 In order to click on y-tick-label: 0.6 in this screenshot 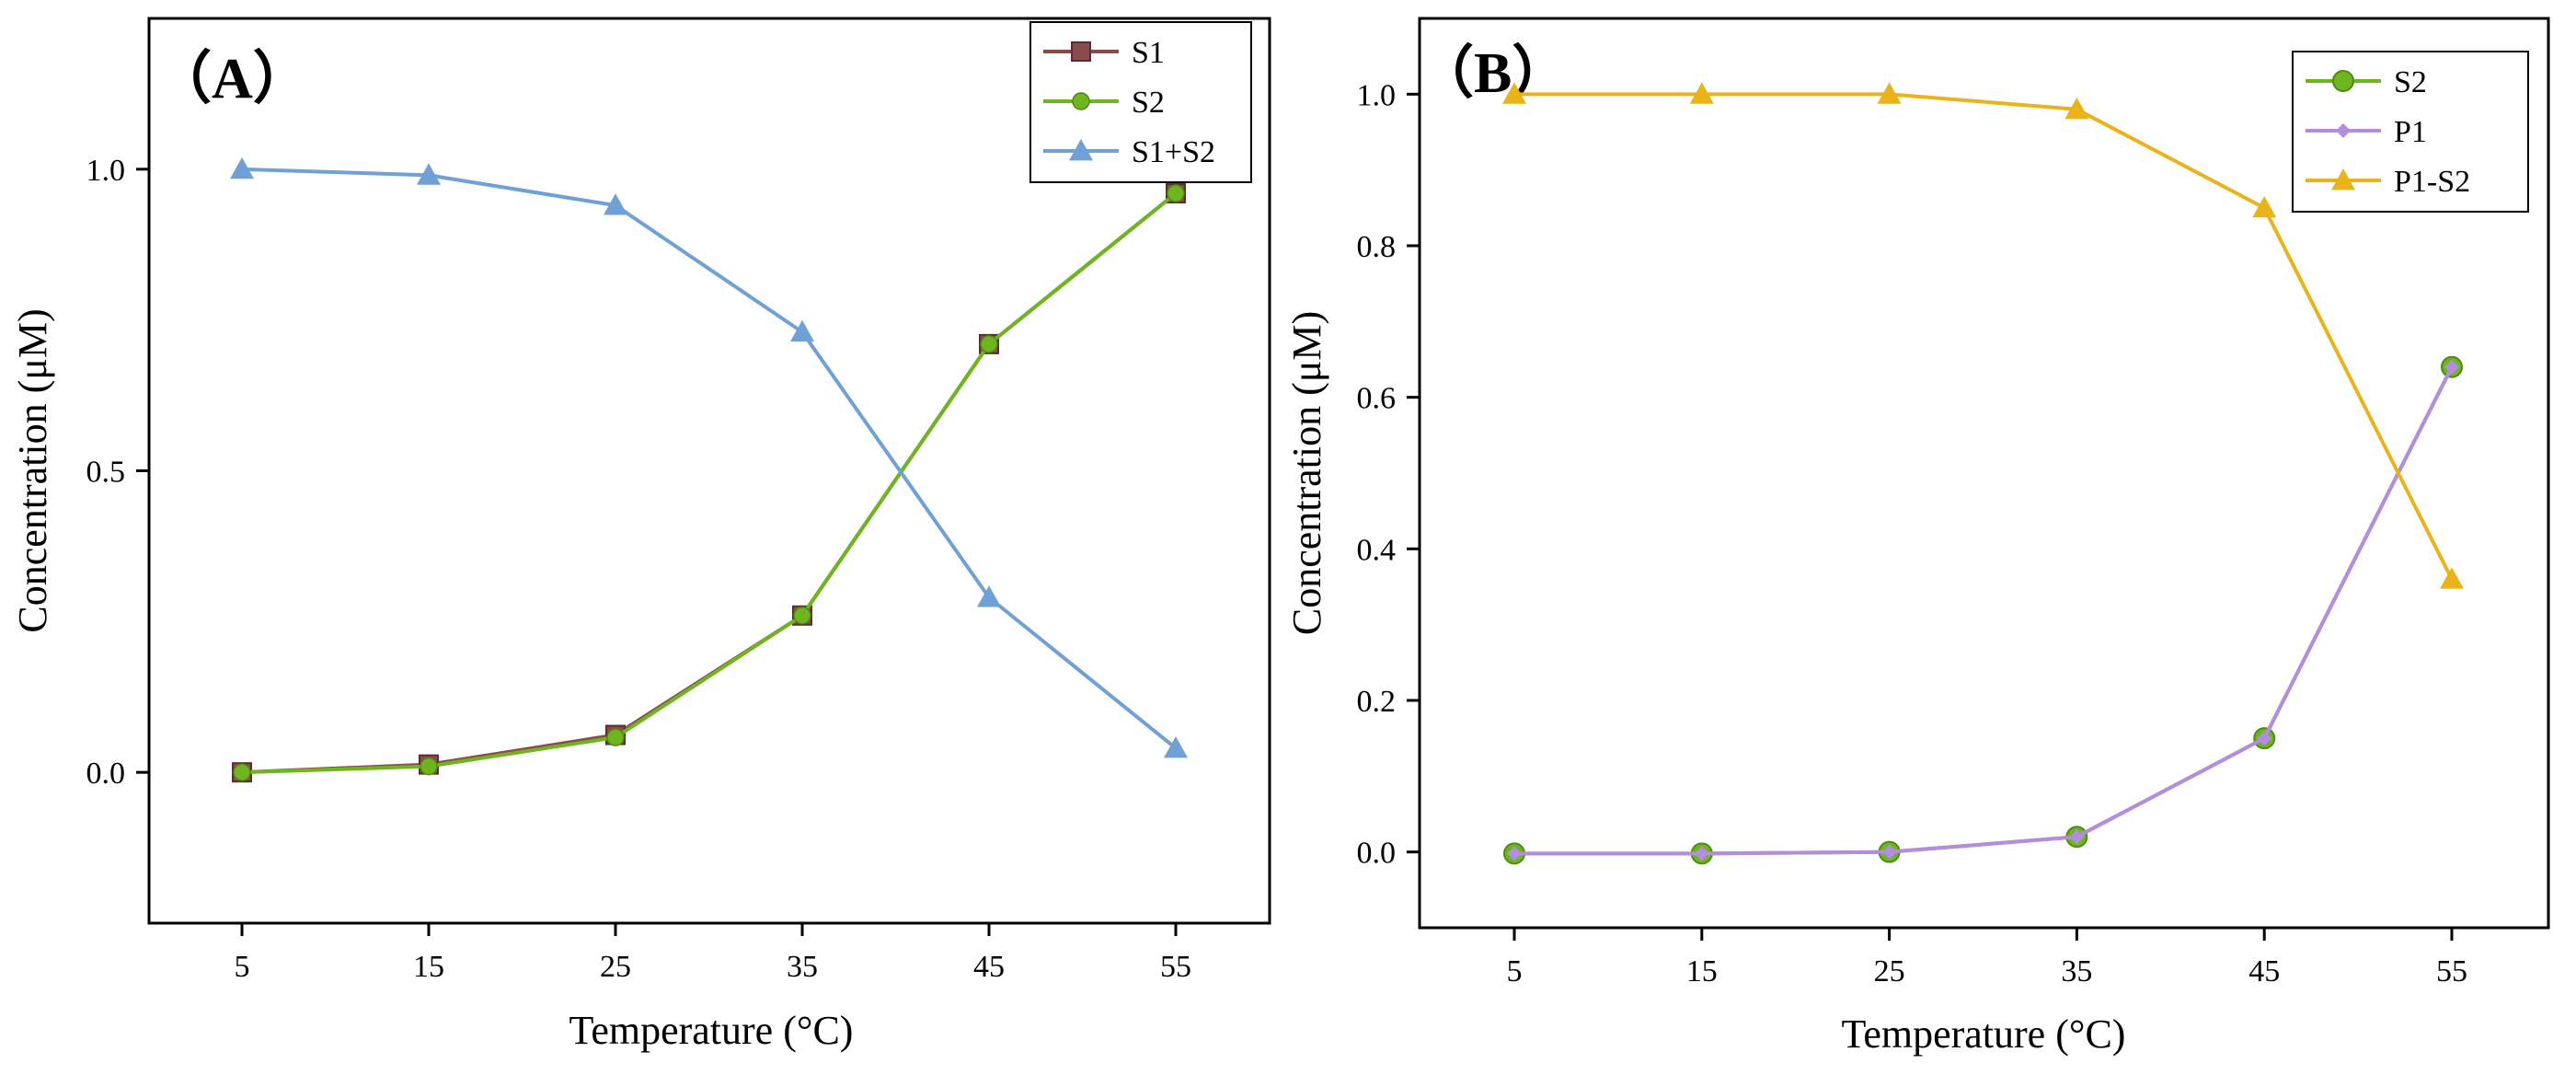, I will do `click(1377, 399)`.